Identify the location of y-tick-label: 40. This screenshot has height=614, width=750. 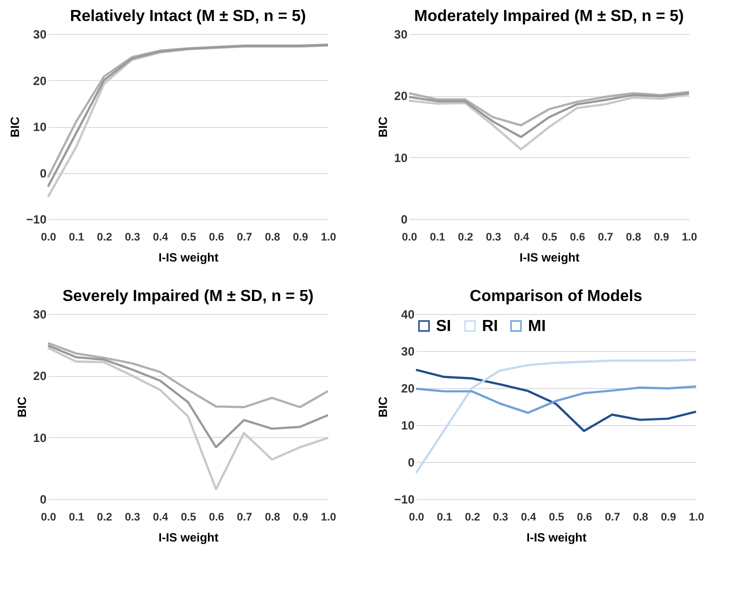
(408, 315).